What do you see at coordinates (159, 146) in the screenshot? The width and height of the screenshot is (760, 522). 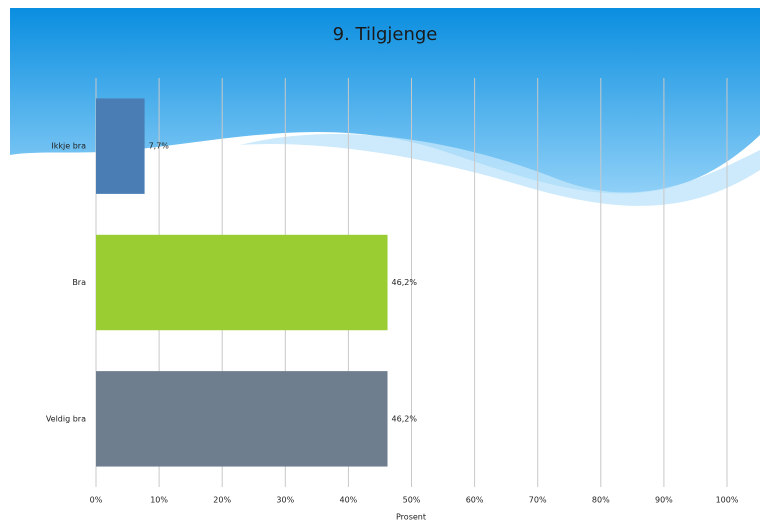 I see `value-label: 7,7%` at bounding box center [159, 146].